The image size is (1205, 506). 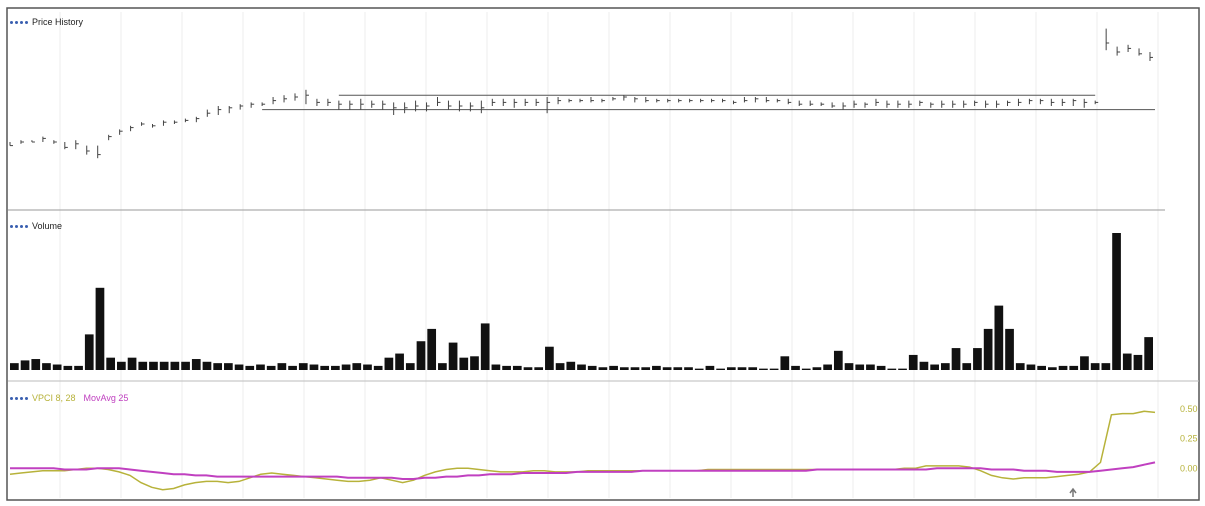 I want to click on y-tick-label: 0.50, so click(x=1189, y=409).